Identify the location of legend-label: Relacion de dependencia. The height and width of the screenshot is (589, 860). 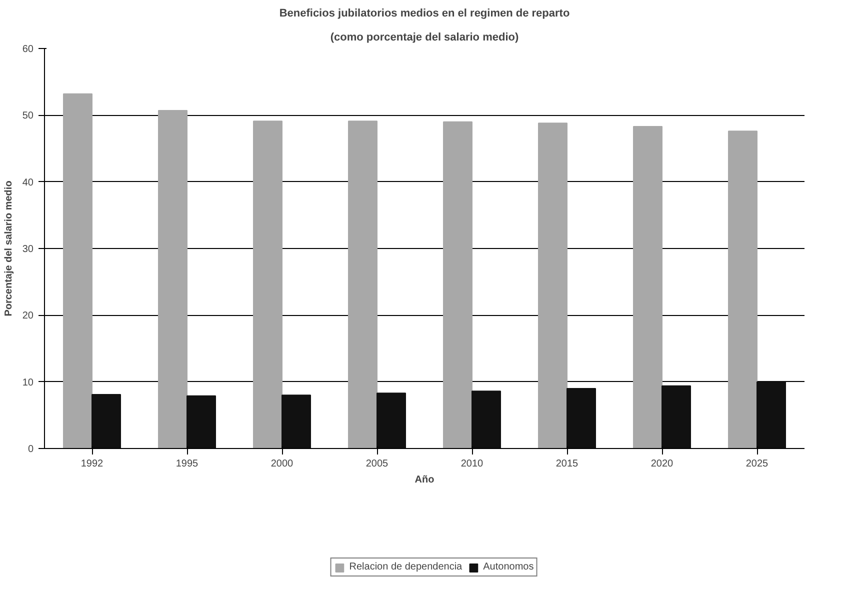
(405, 567).